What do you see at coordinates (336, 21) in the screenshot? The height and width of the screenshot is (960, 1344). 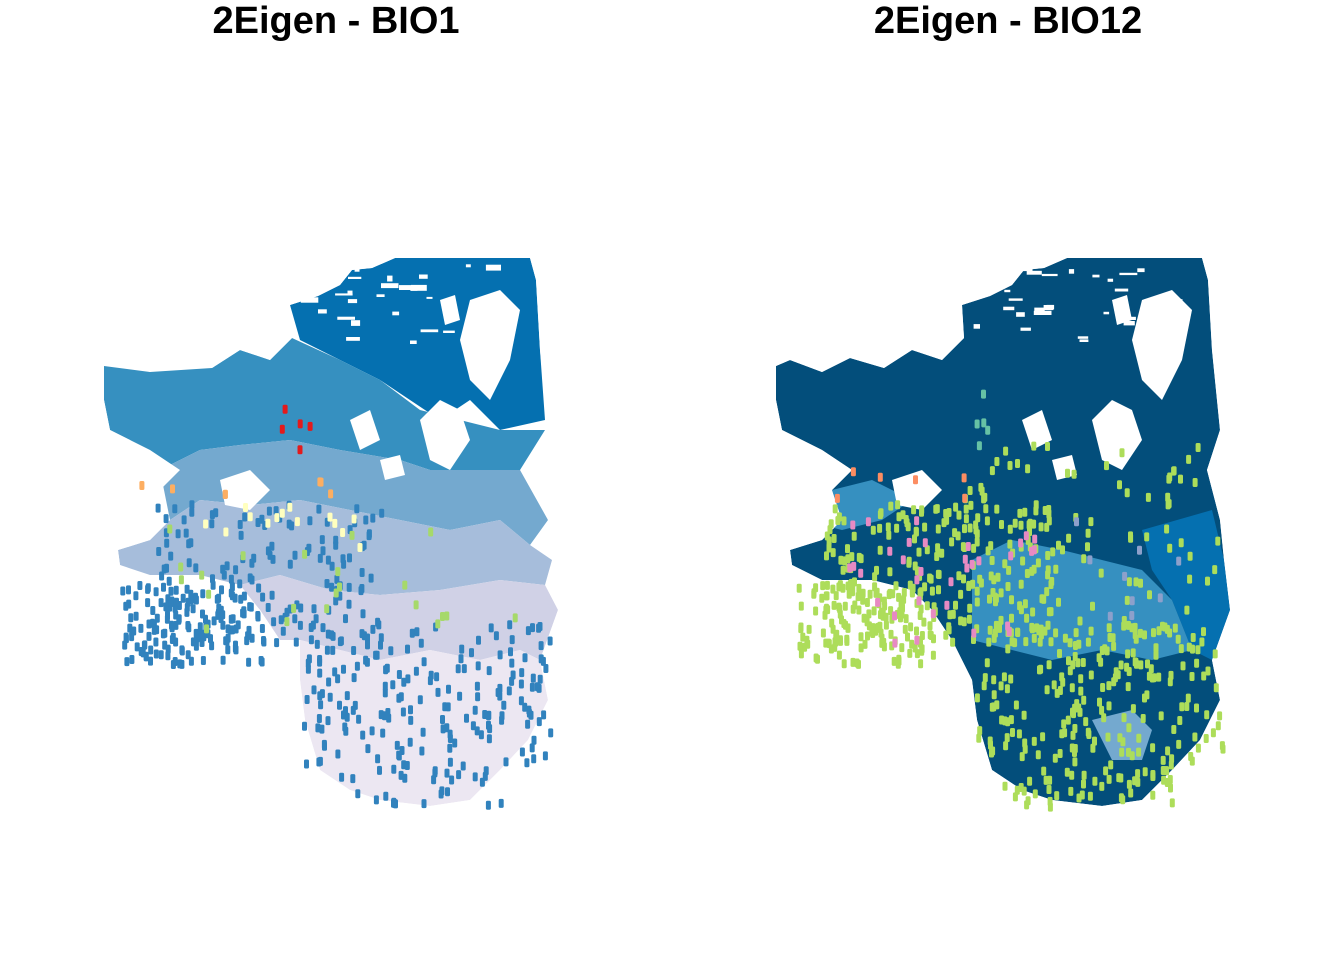 I see `panel-title-bio1: 2Eigen - BIO1` at bounding box center [336, 21].